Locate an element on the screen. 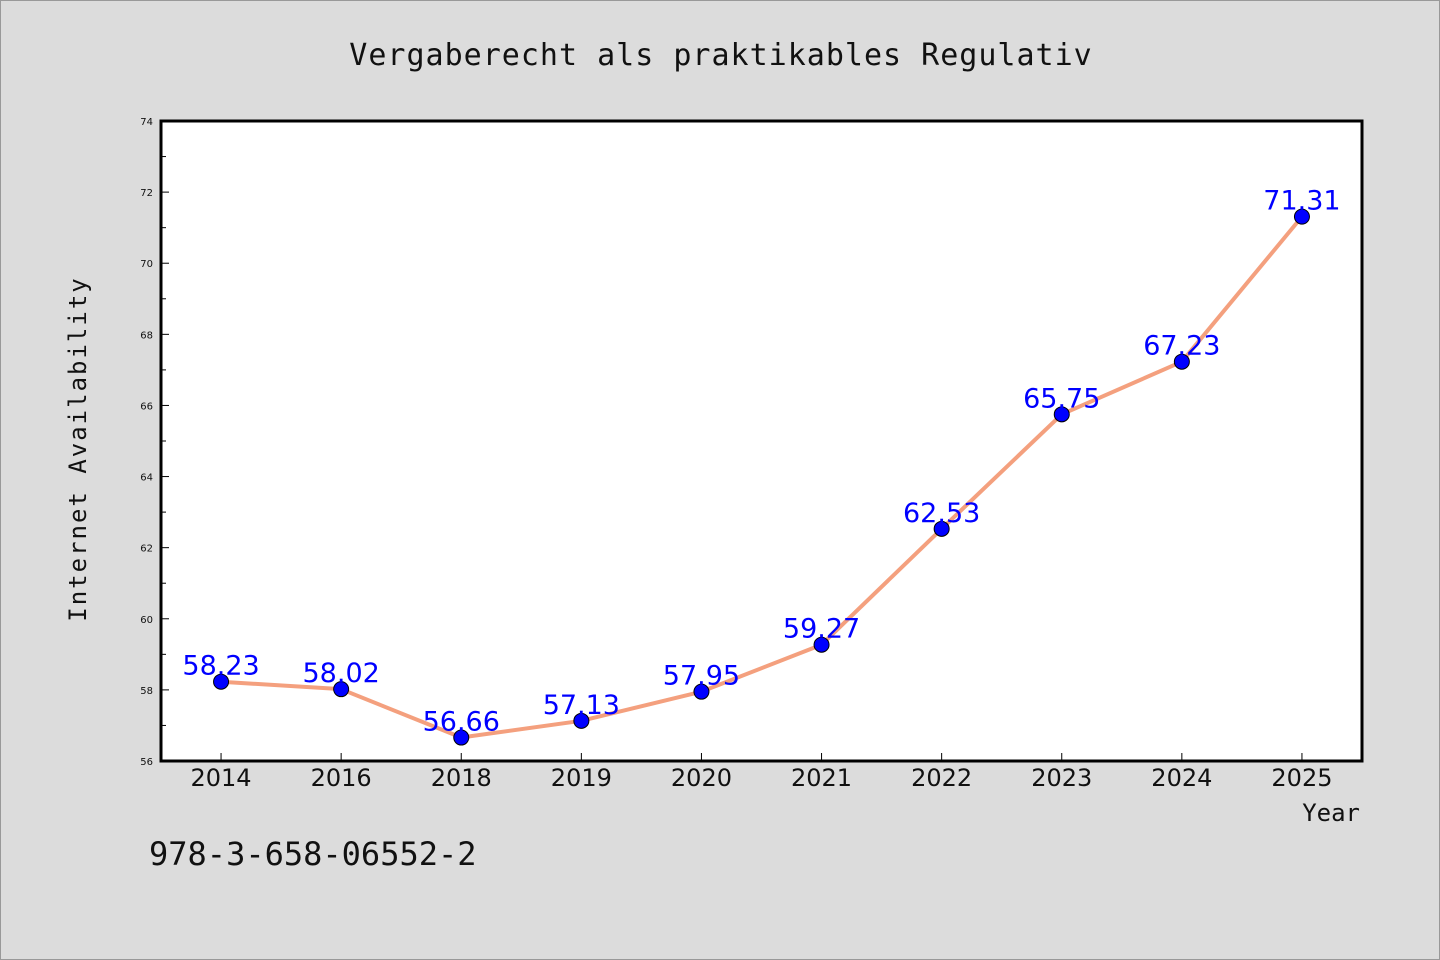 Image resolution: width=1440 pixels, height=960 pixels. y-tick-label: 68 is located at coordinates (146, 335).